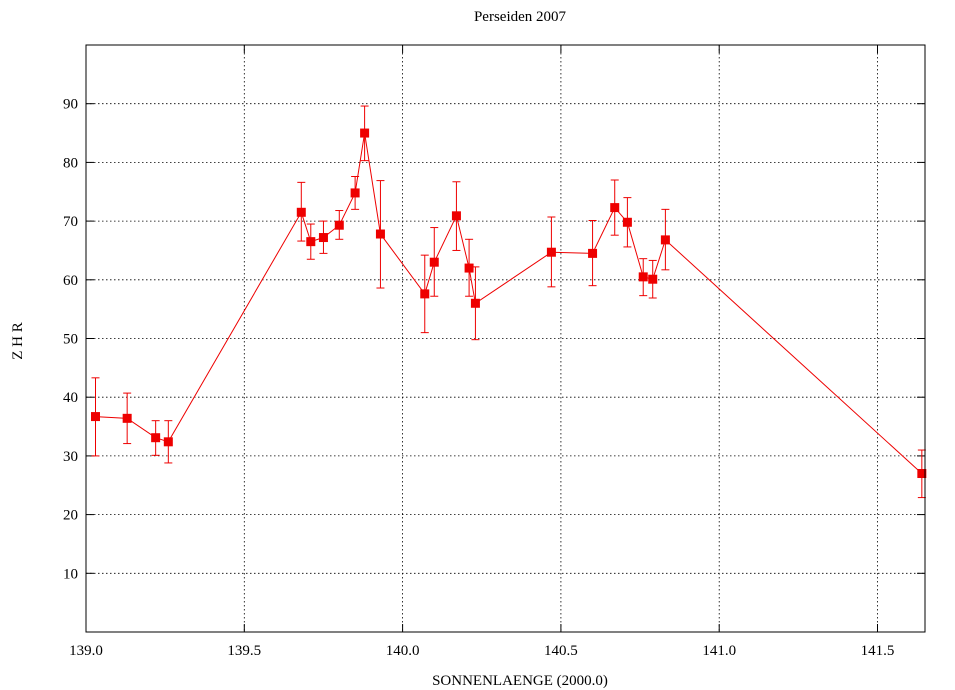 The height and width of the screenshot is (690, 955). Describe the element at coordinates (244, 651) in the screenshot. I see `x-tick-label: 139.5` at that location.